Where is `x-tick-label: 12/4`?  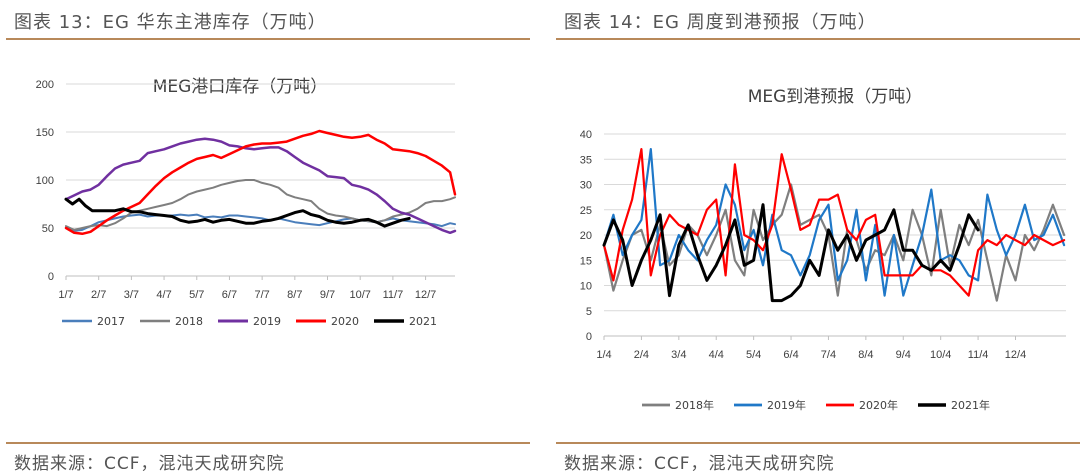
x-tick-label: 12/4 is located at coordinates (1015, 355).